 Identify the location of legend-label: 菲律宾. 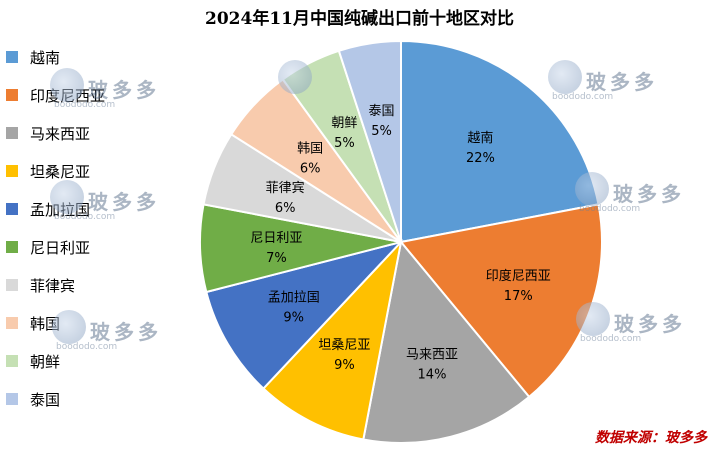
(53, 285).